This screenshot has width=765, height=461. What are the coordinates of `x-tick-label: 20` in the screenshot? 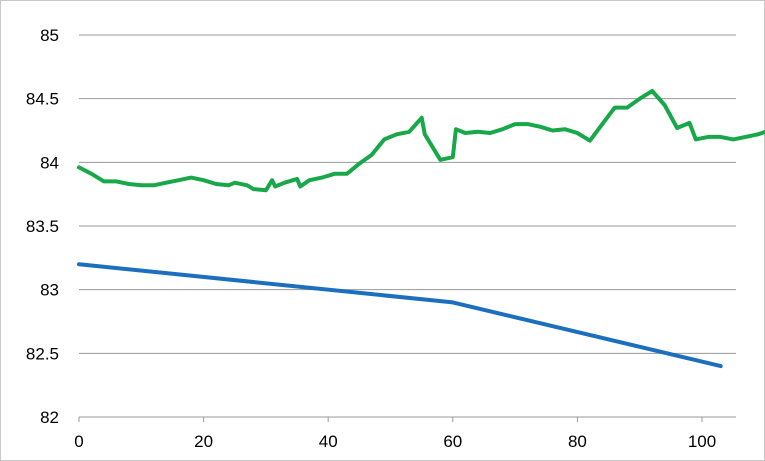 It's located at (203, 441).